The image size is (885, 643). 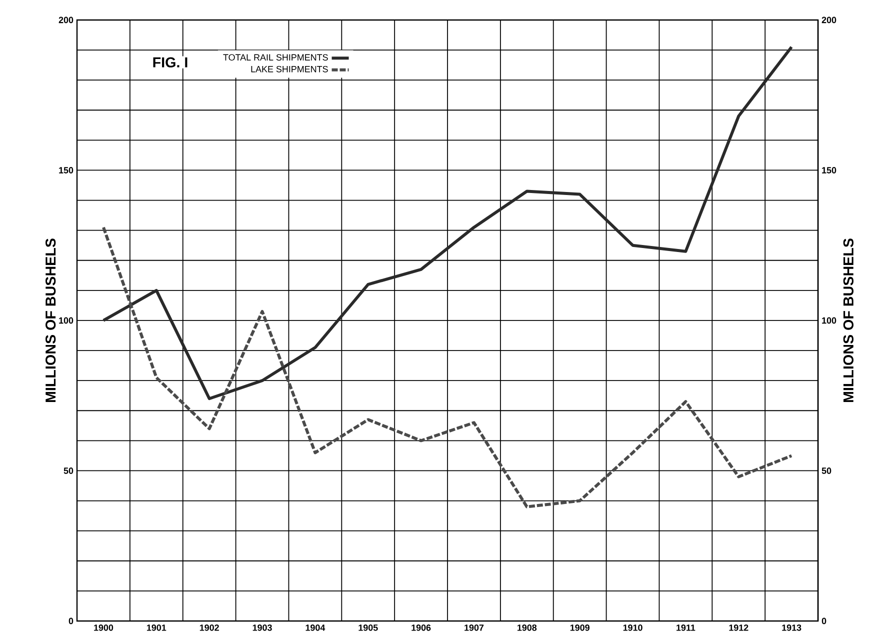 What do you see at coordinates (829, 20) in the screenshot?
I see `y2-tick-label: 200` at bounding box center [829, 20].